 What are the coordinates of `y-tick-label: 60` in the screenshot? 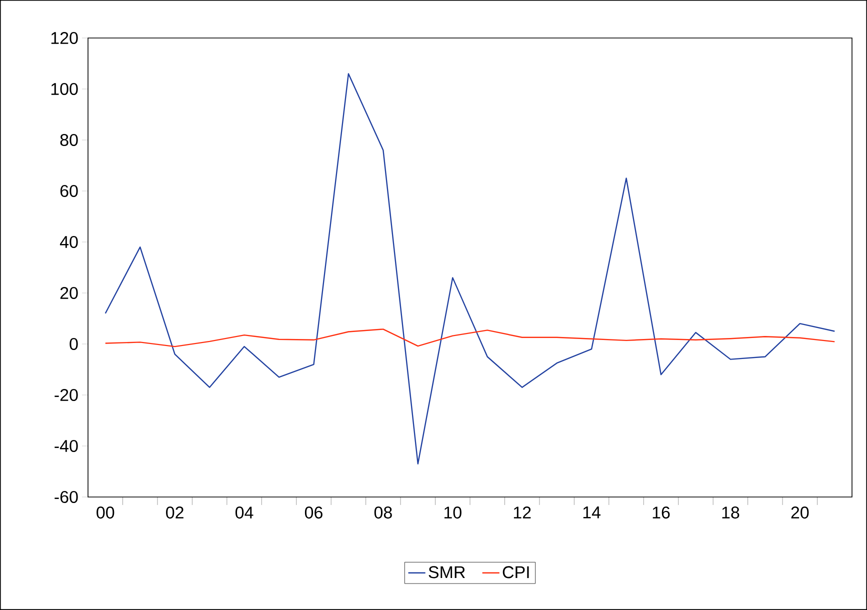 It's located at (69, 191).